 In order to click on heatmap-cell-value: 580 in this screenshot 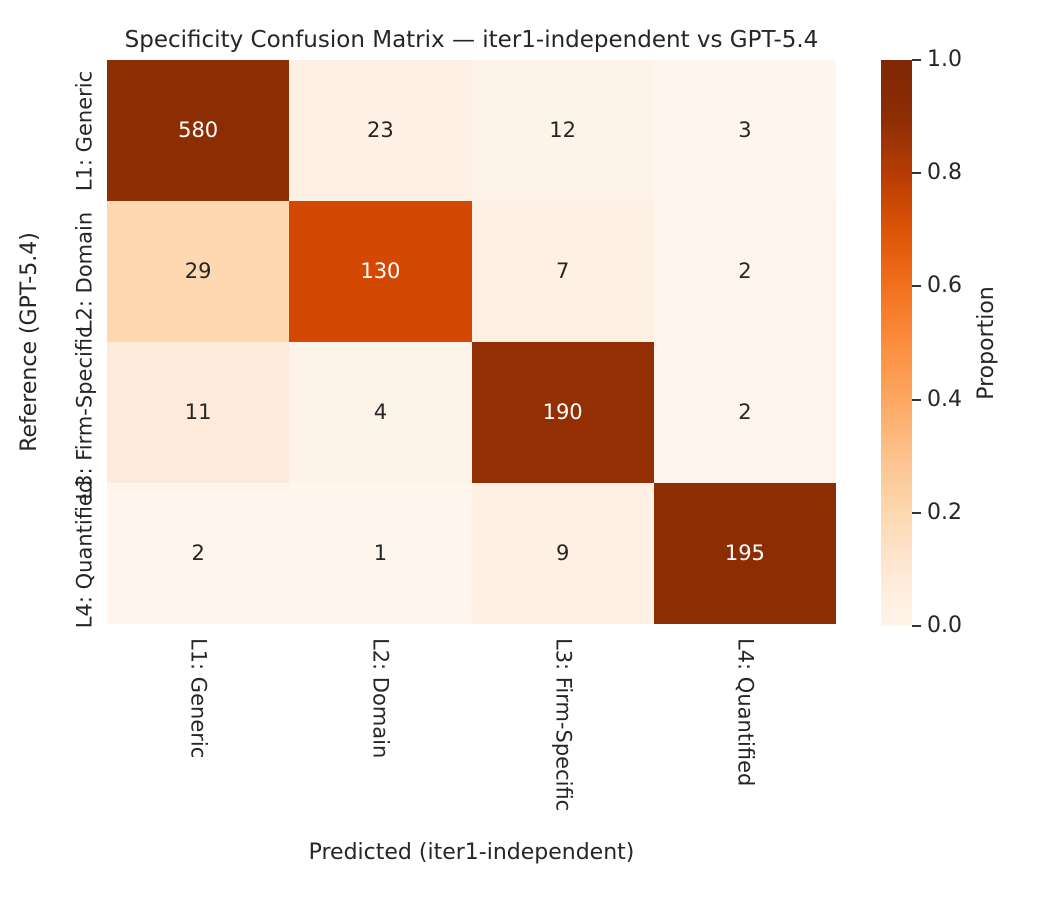, I will do `click(198, 130)`.